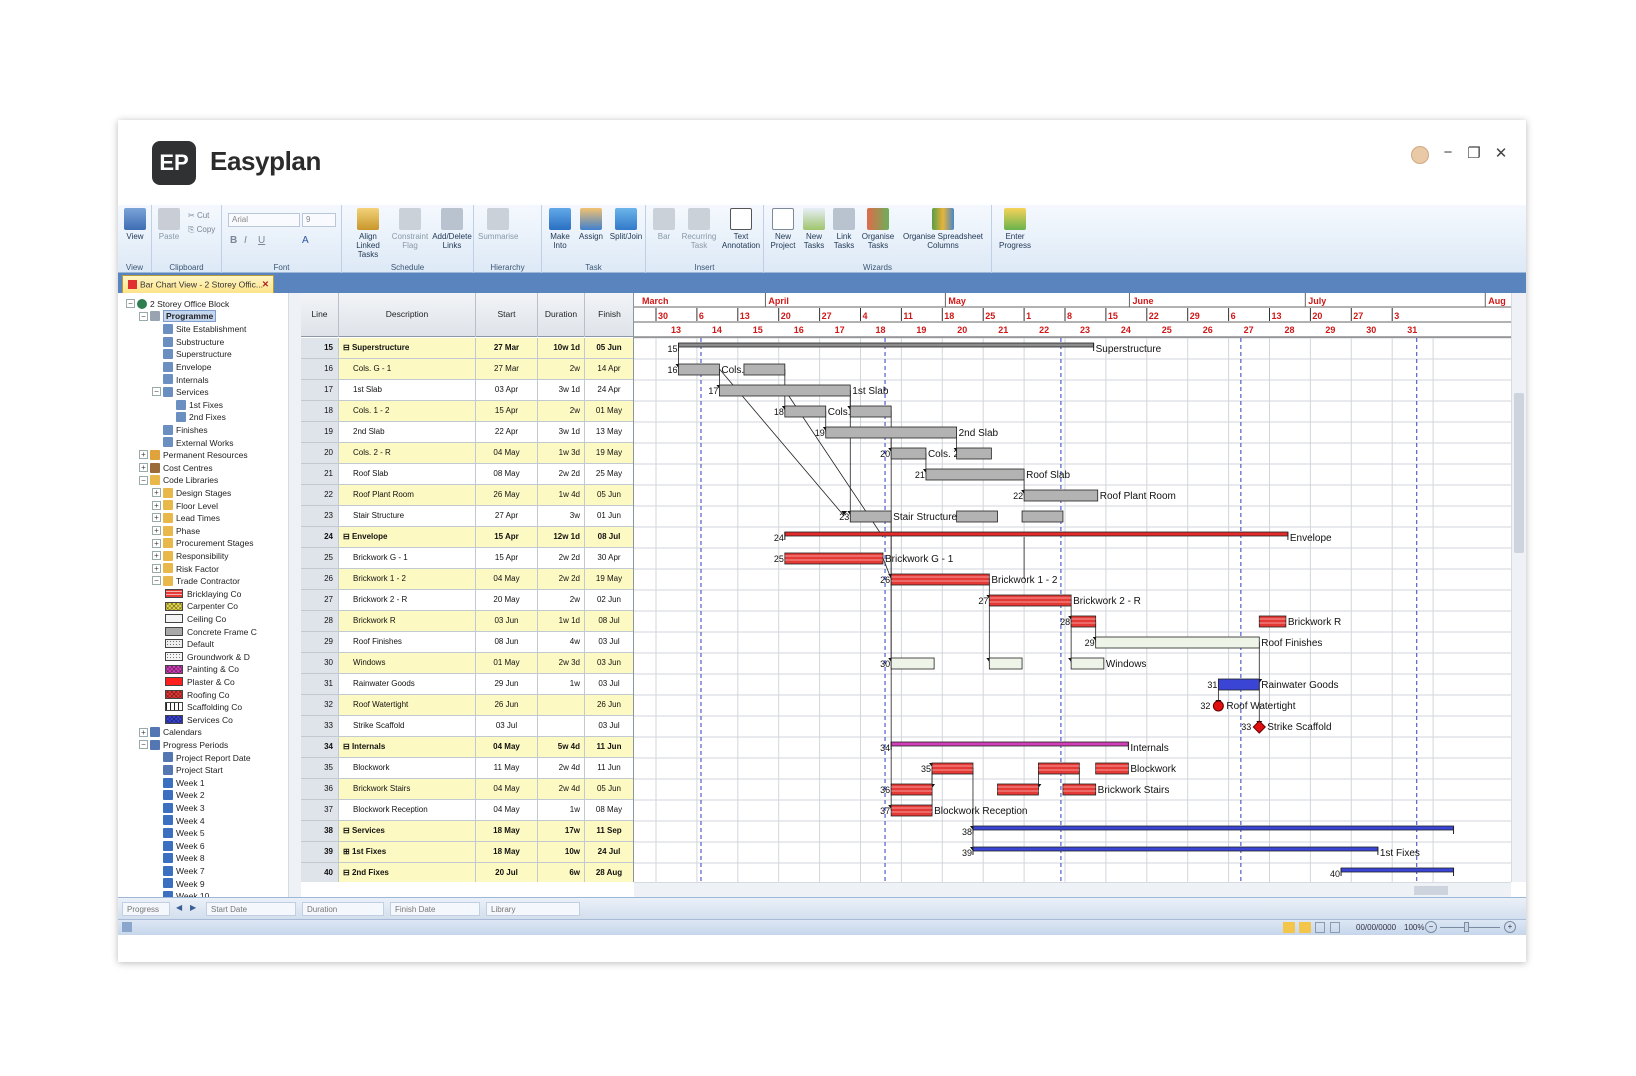  Describe the element at coordinates (1218, 706) in the screenshot. I see `milestone-marker` at that location.